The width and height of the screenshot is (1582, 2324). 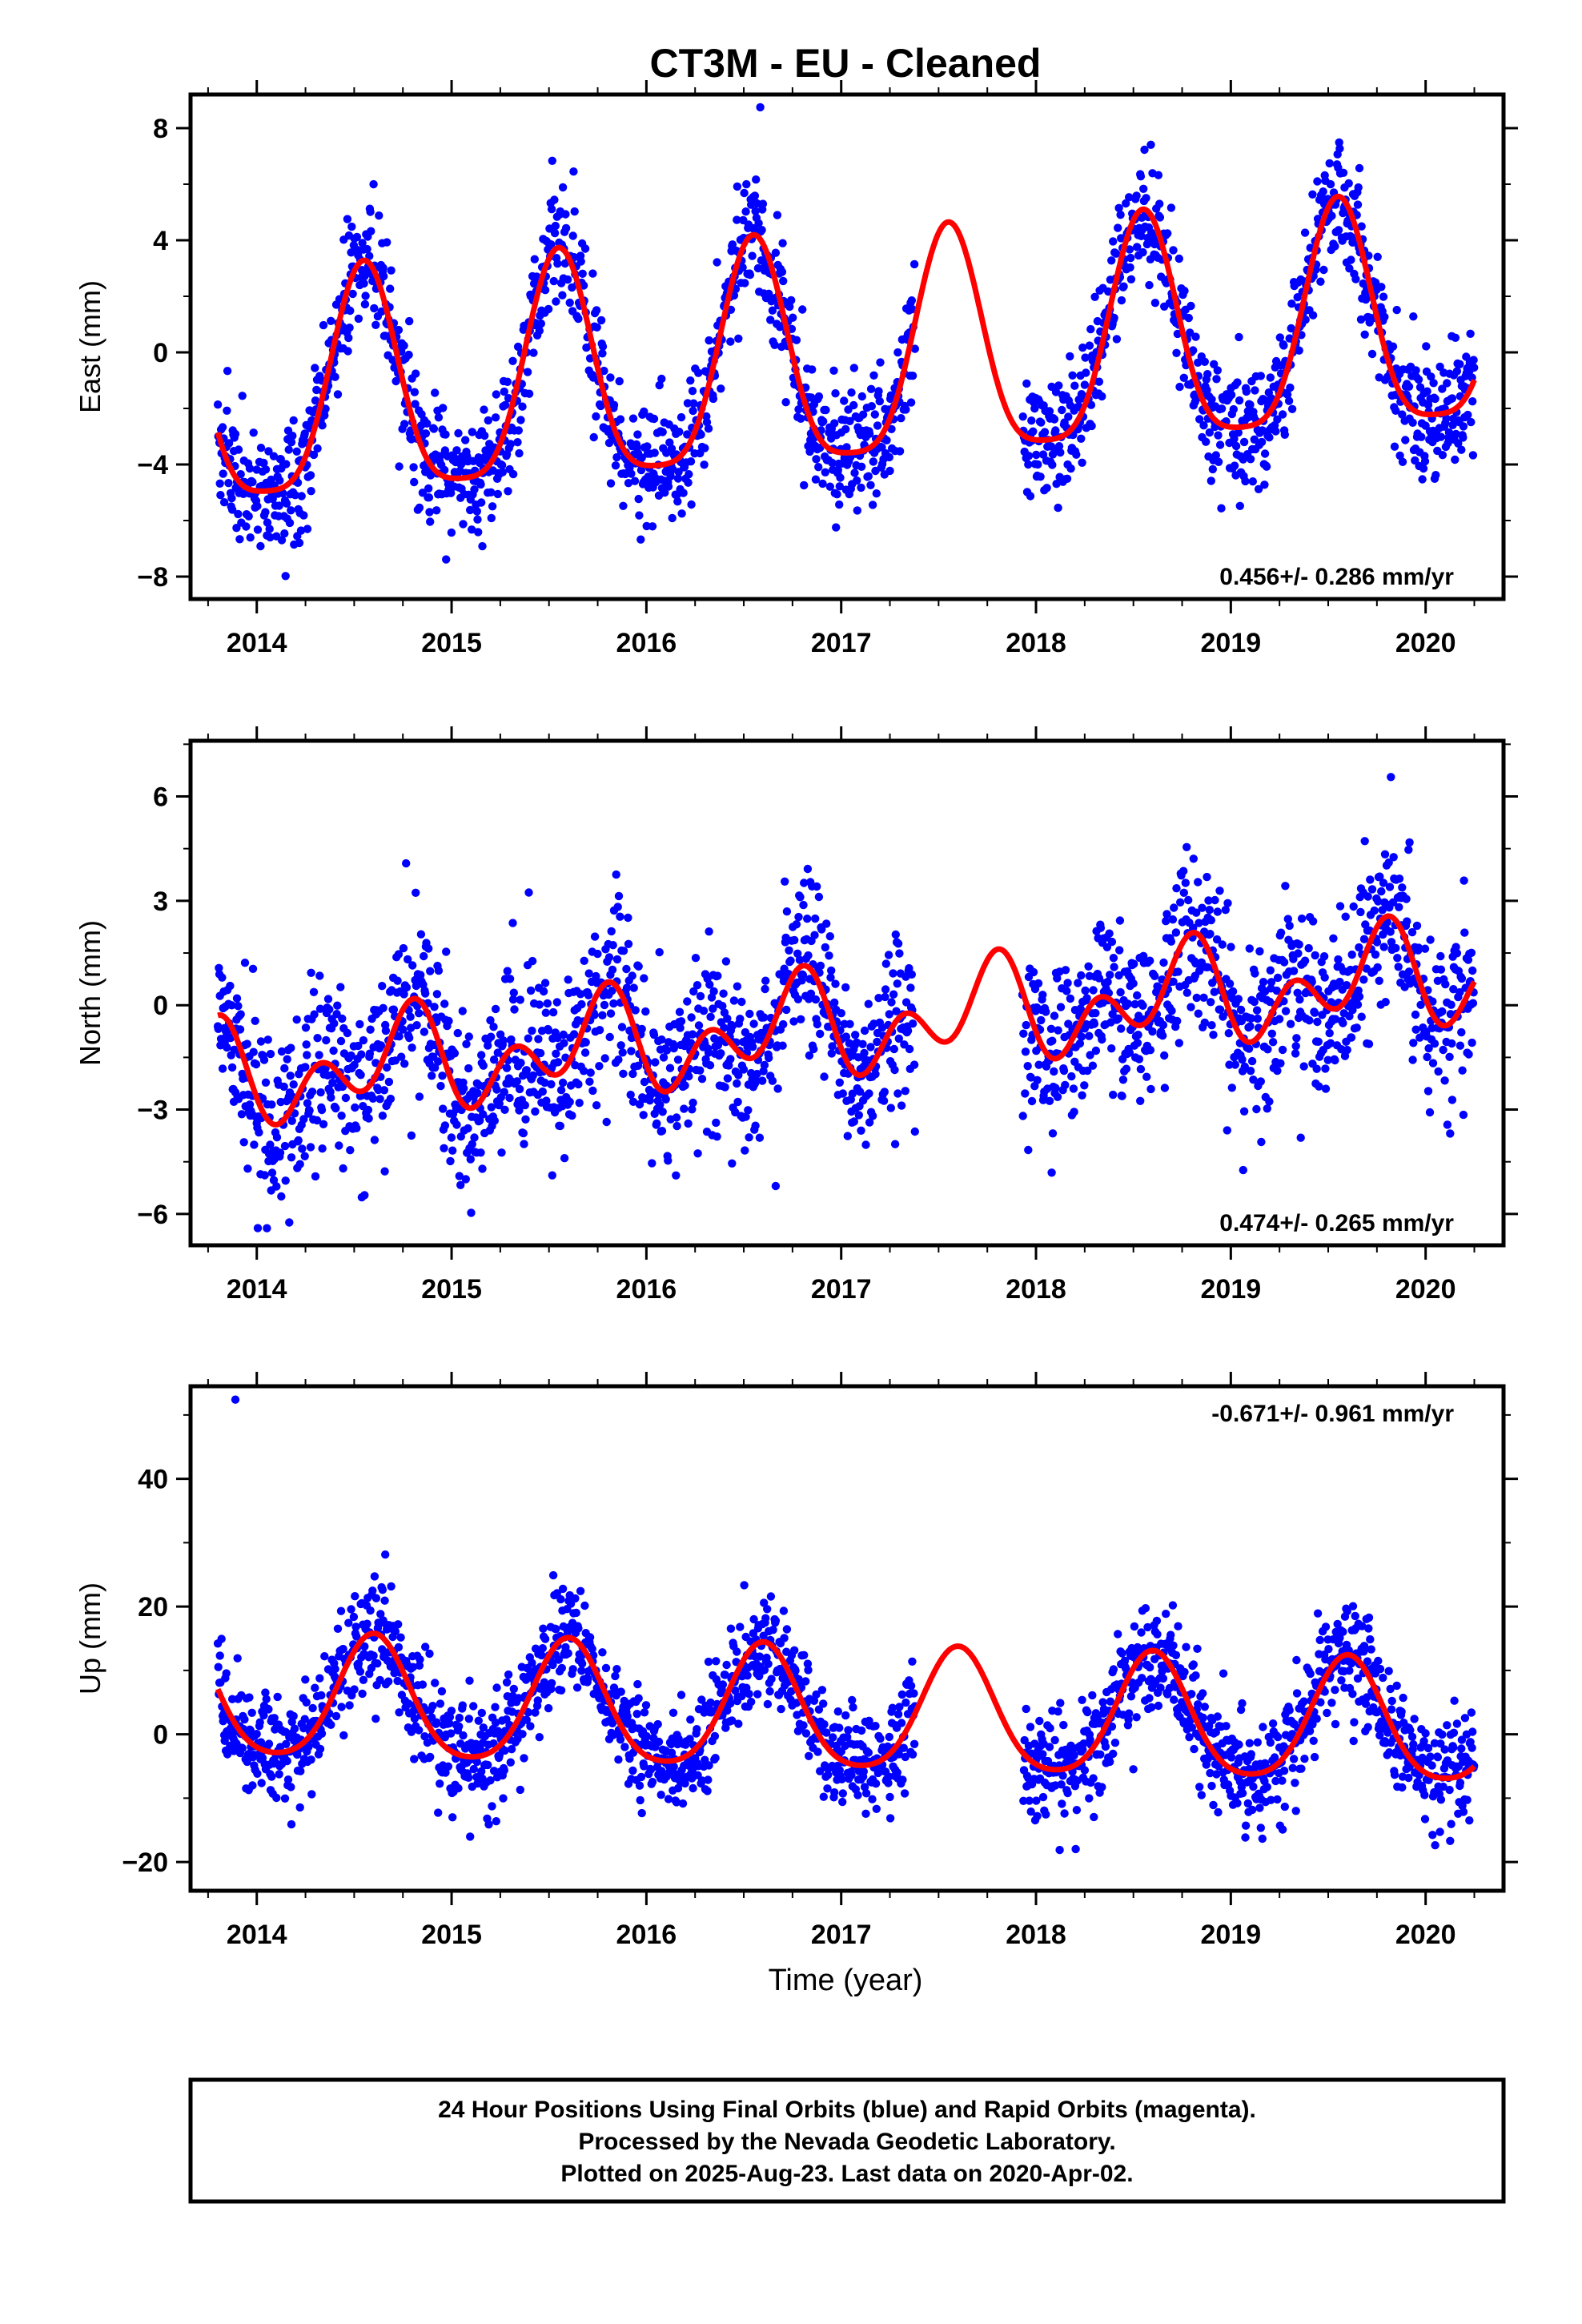 What do you see at coordinates (1036, 643) in the screenshot?
I see `east-xtick-label: 2018` at bounding box center [1036, 643].